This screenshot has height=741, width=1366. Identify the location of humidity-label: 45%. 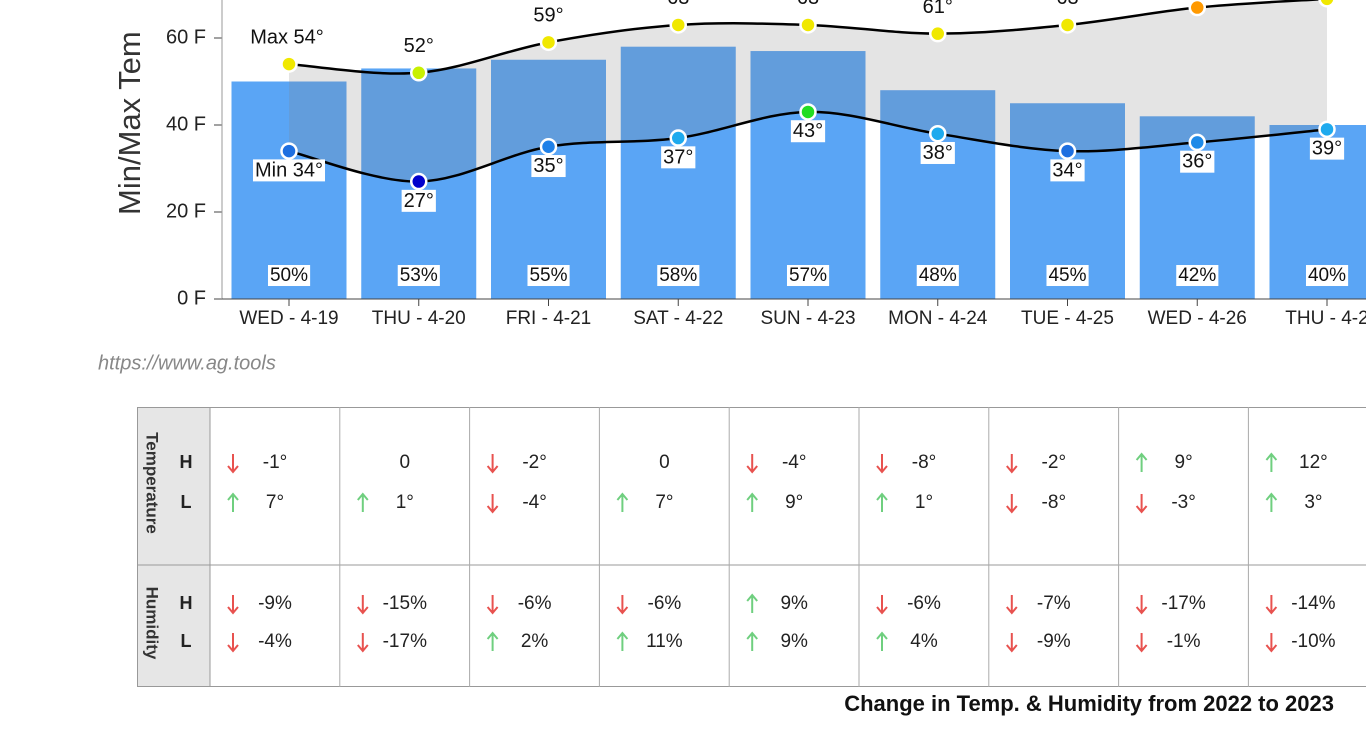
(1067, 275).